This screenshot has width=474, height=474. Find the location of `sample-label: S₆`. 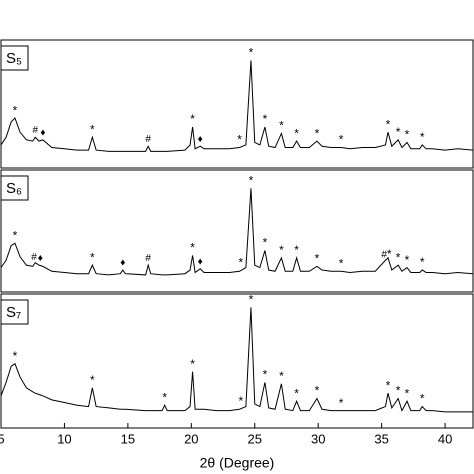

sample-label: S₆ is located at coordinates (14, 188).